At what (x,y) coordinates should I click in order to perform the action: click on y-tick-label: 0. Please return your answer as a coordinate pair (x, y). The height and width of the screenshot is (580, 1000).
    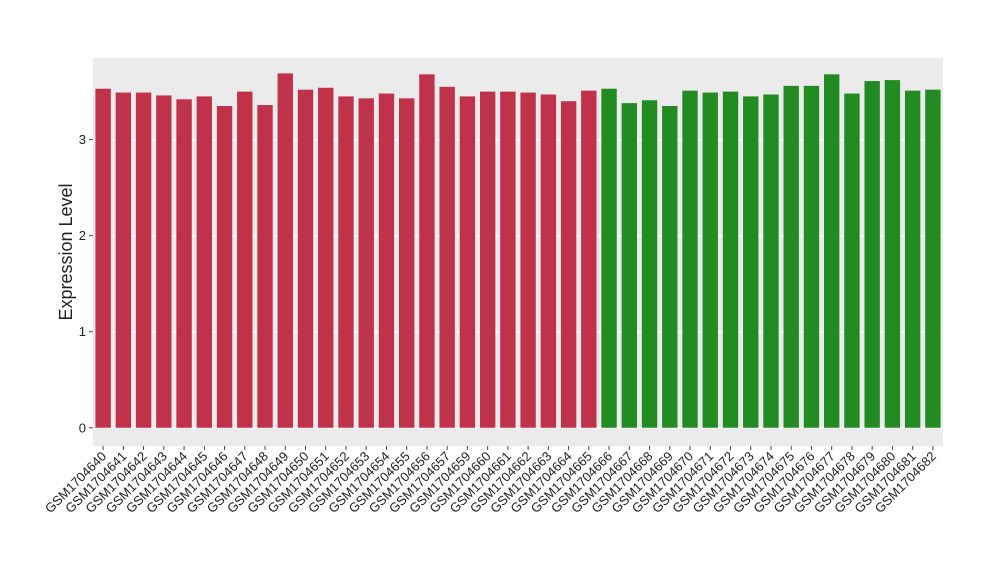
    Looking at the image, I should click on (82, 427).